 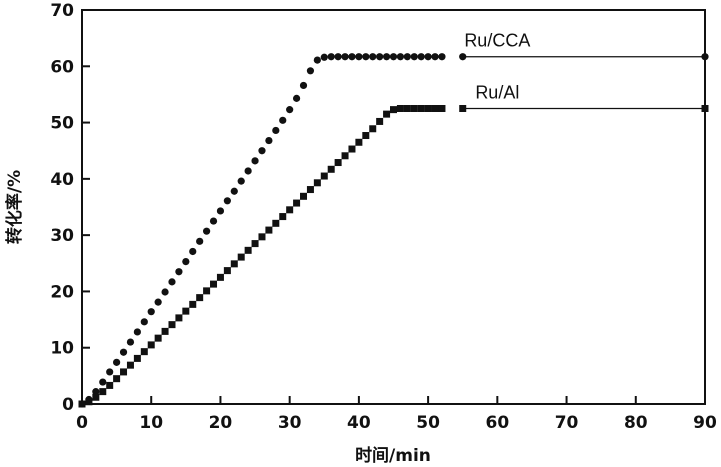 I want to click on y-tick-label: 30, so click(x=62, y=236).